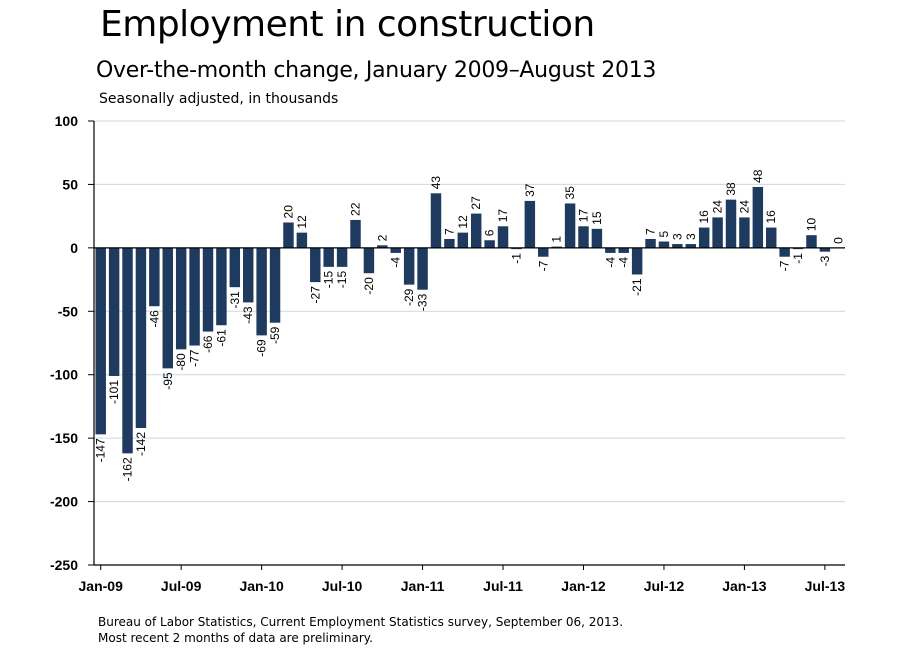 The image size is (907, 657). I want to click on y-tick-label: -250, so click(64, 565).